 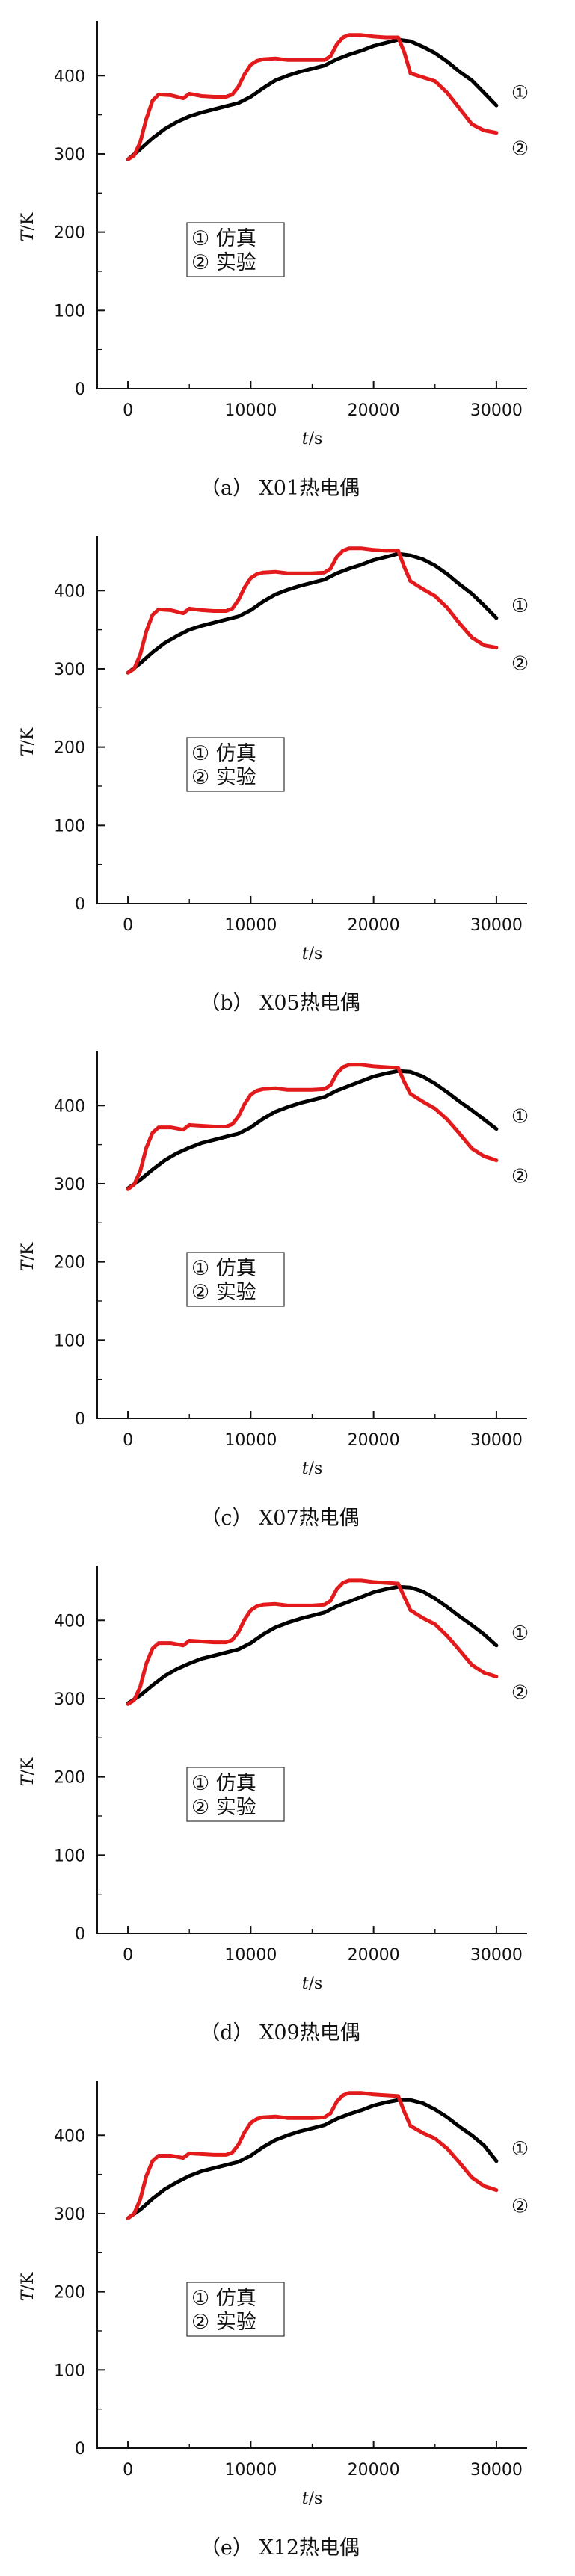 What do you see at coordinates (279, 1519) in the screenshot?
I see `subfigure-caption: （c） X07热电偶` at bounding box center [279, 1519].